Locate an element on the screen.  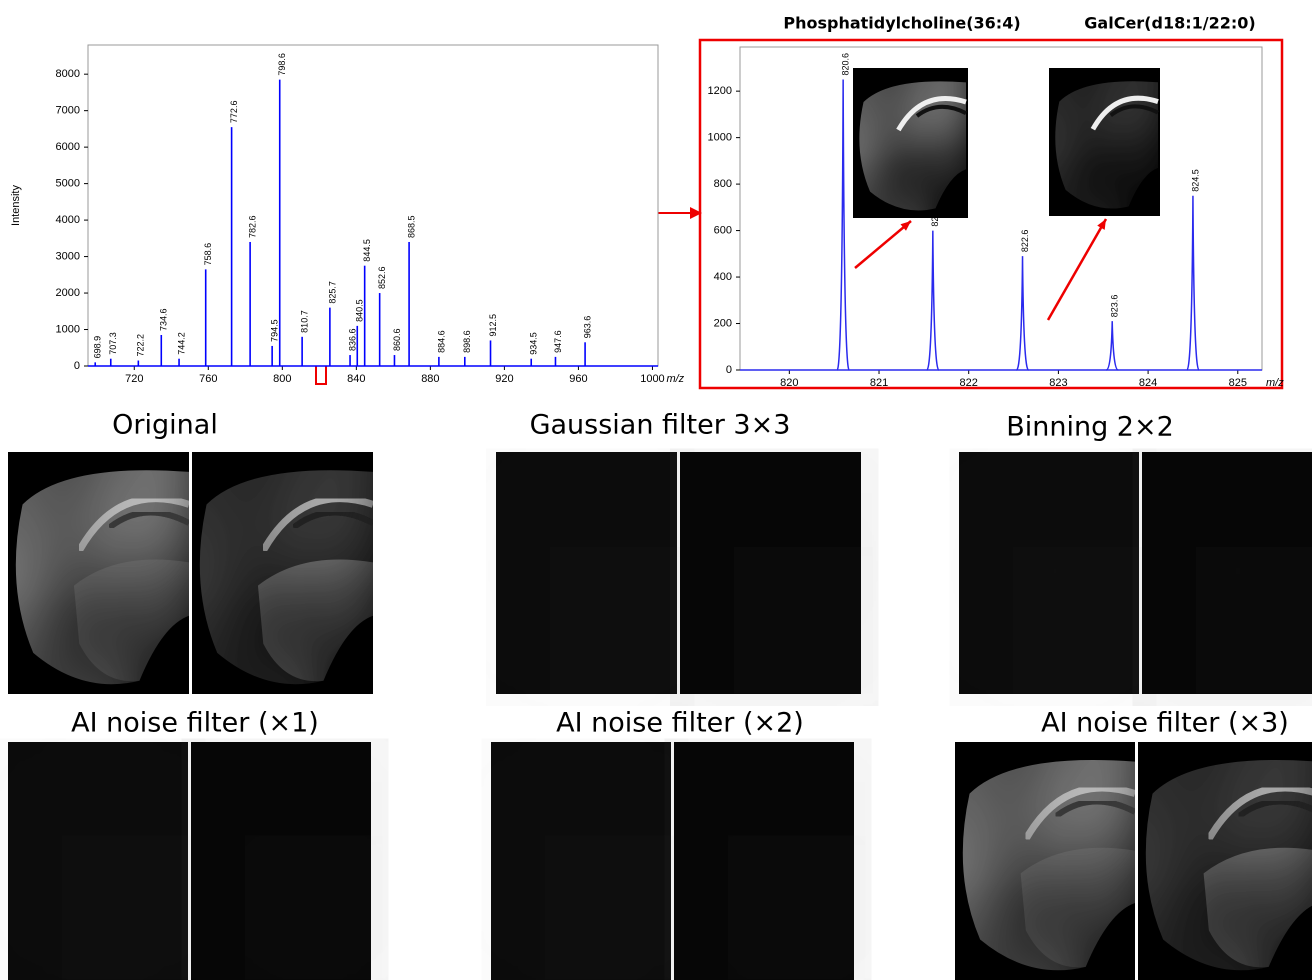
x-tick-label: 1000 is located at coordinates (652, 379).